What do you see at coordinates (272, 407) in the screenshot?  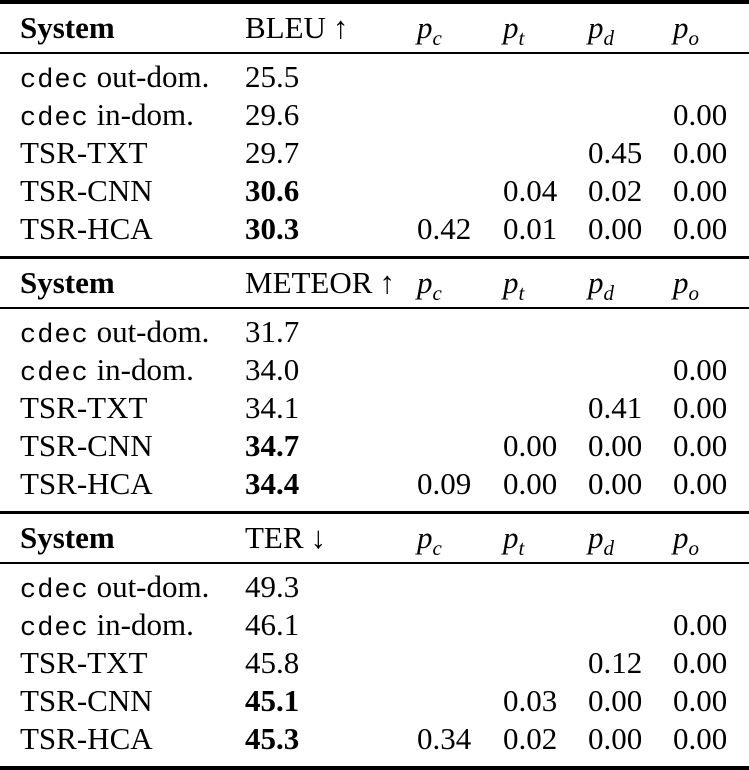 I see `score-cell: 34.1` at bounding box center [272, 407].